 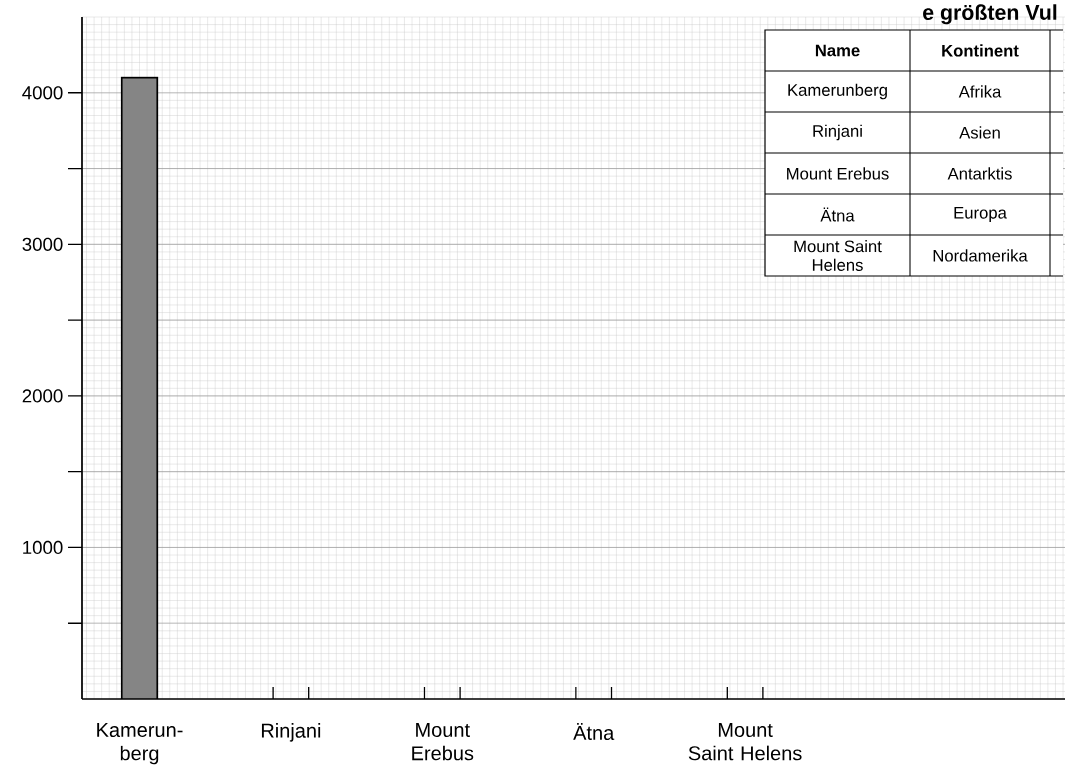 I want to click on text: Nordamerika, so click(x=980, y=255).